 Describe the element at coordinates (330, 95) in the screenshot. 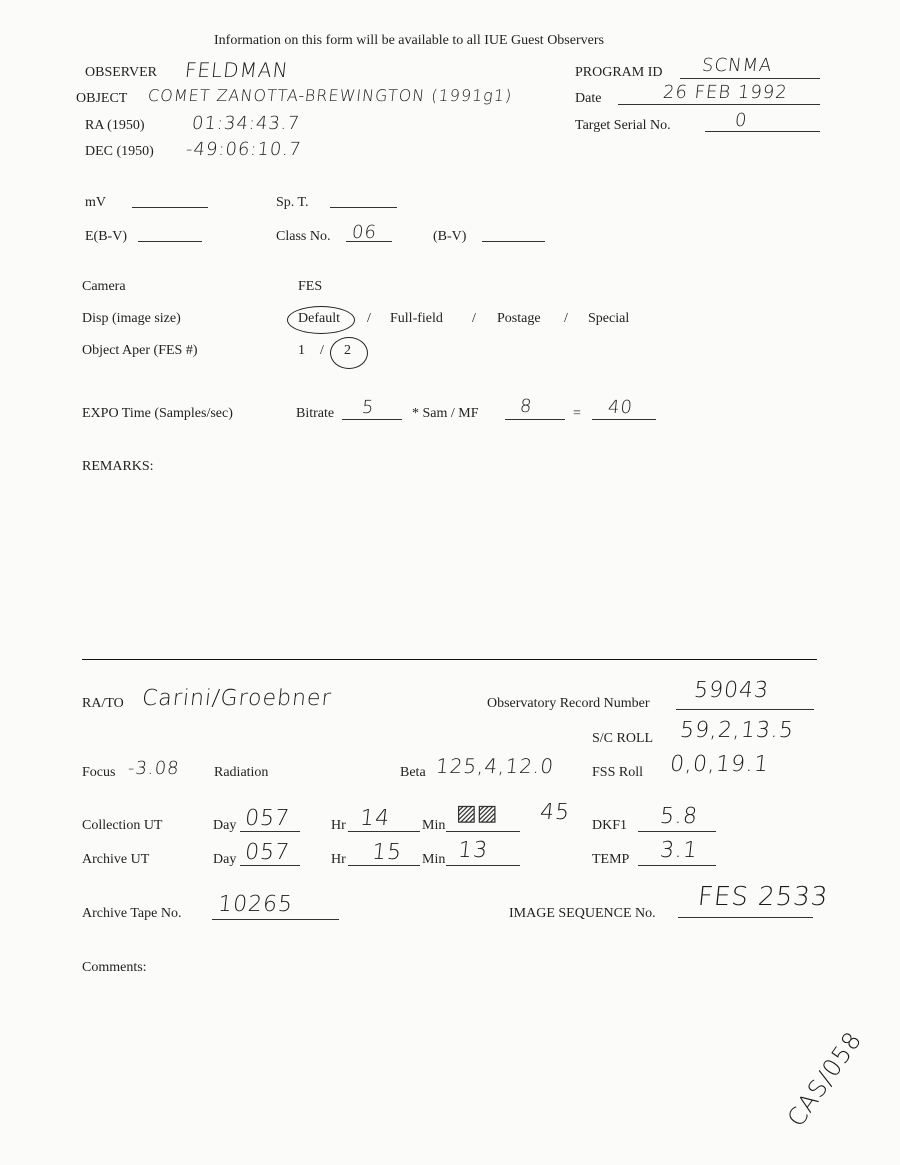

I see `object-value: COMET ZANOTTA-BREWINGTON (1991g1)` at that location.